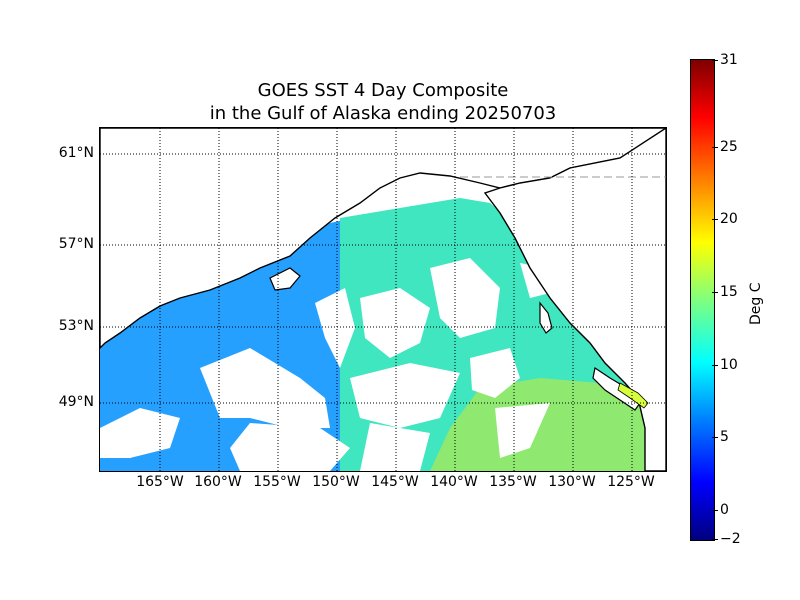 This screenshot has height=600, width=800. I want to click on colorbar-label-10: 10, so click(729, 365).